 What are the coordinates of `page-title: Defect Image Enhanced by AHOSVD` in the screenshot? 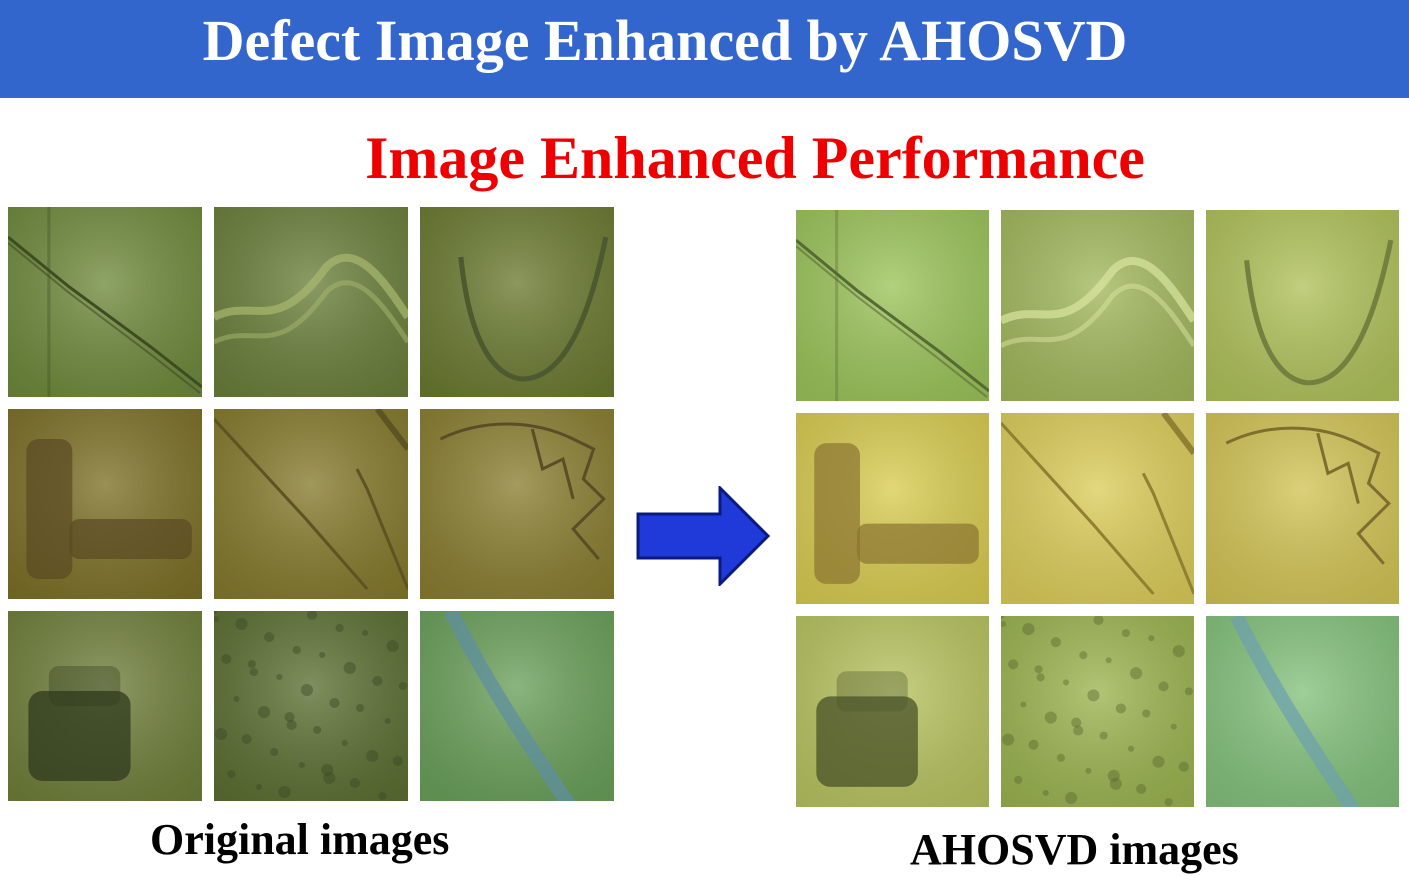 It's located at (665, 40).